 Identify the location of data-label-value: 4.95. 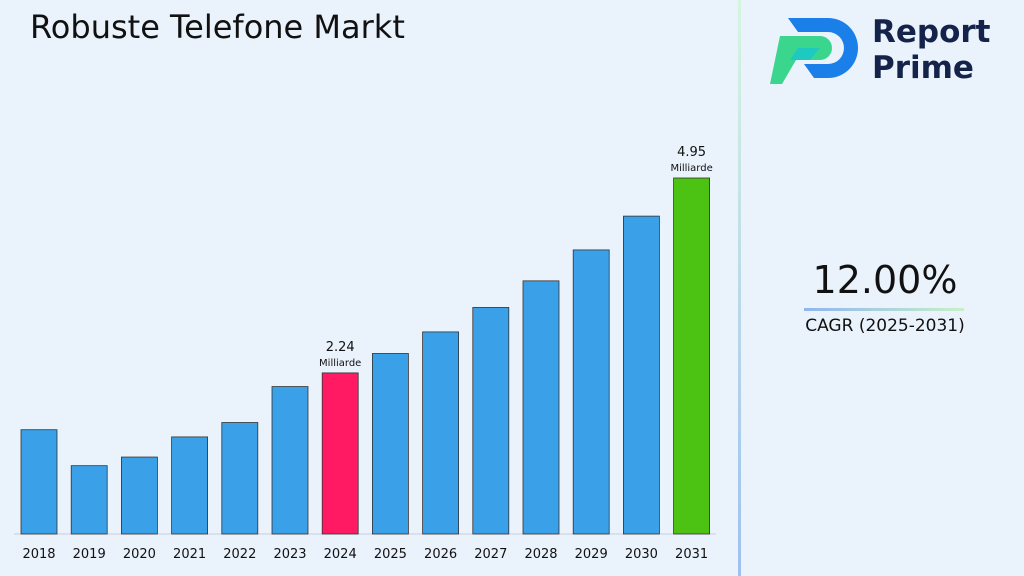
(691, 152).